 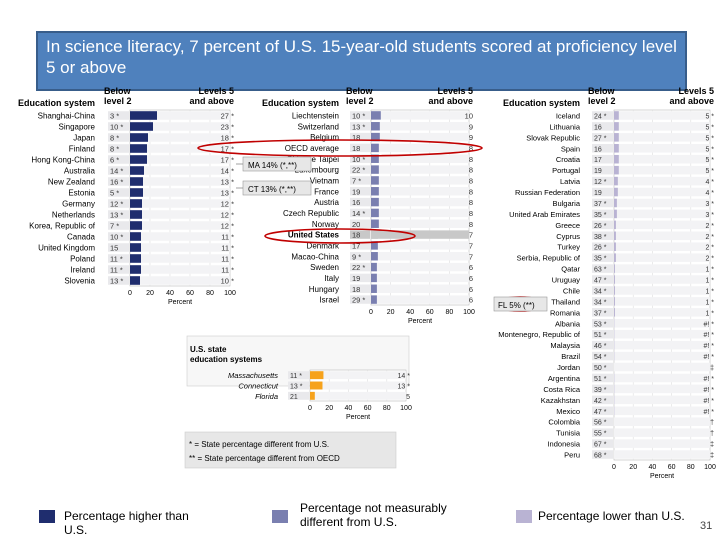 What do you see at coordinates (712, 445) in the screenshot?
I see `p3-levels5-value: ‡` at bounding box center [712, 445].